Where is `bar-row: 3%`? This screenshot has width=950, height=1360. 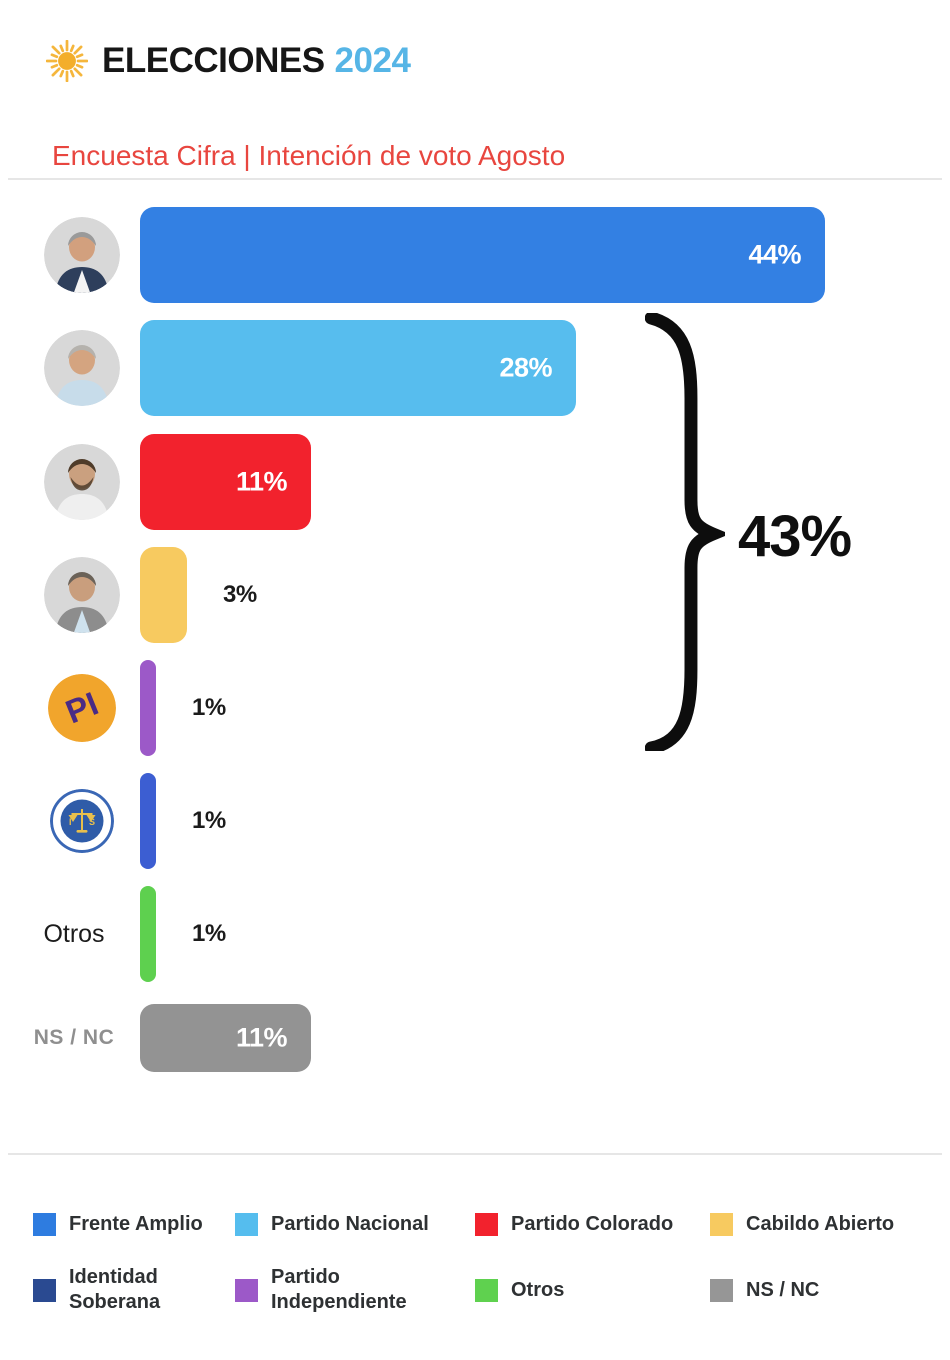
bar-row: 3% is located at coordinates (273, 595).